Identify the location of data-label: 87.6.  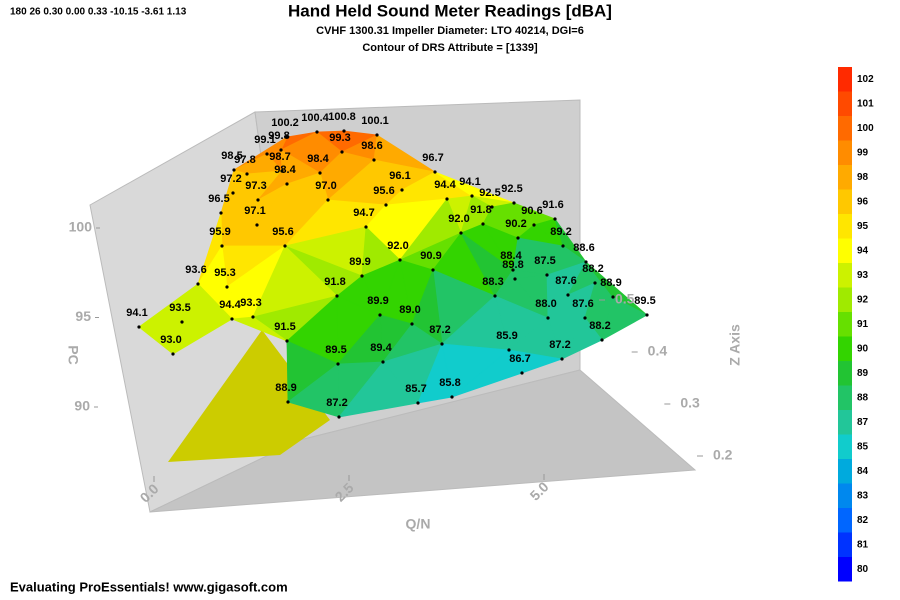
(565, 281).